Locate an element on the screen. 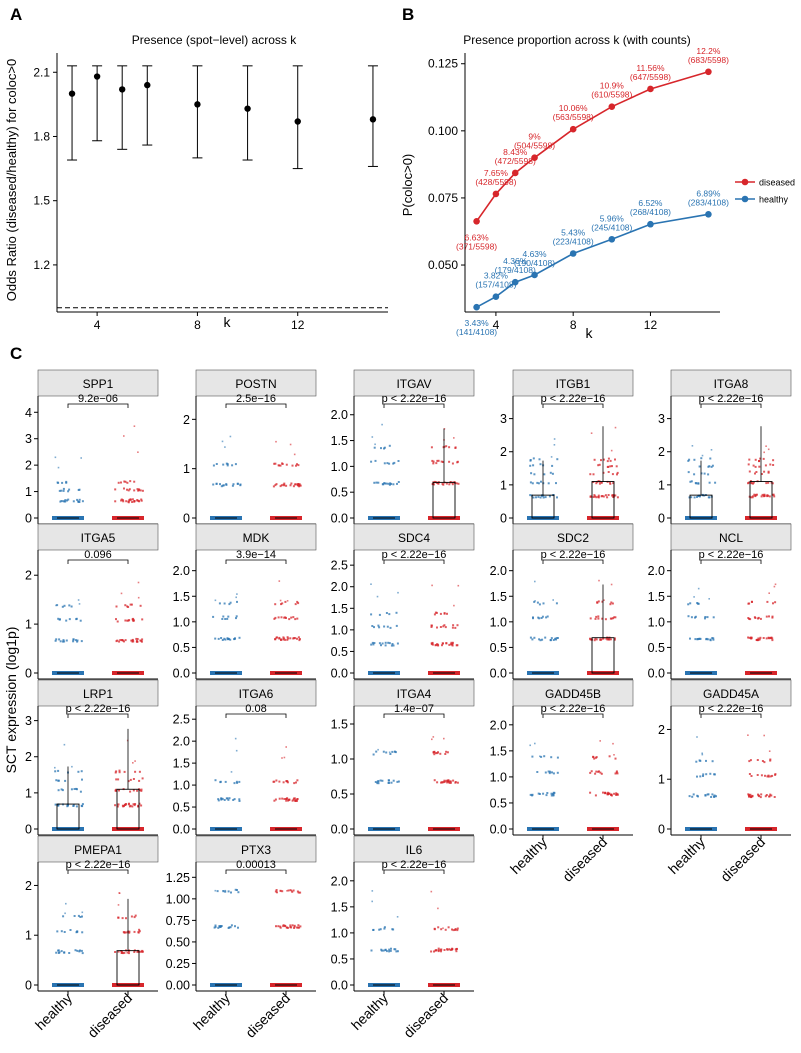 The width and height of the screenshot is (801, 1053). facet-p-value: 0.08 is located at coordinates (255, 709).